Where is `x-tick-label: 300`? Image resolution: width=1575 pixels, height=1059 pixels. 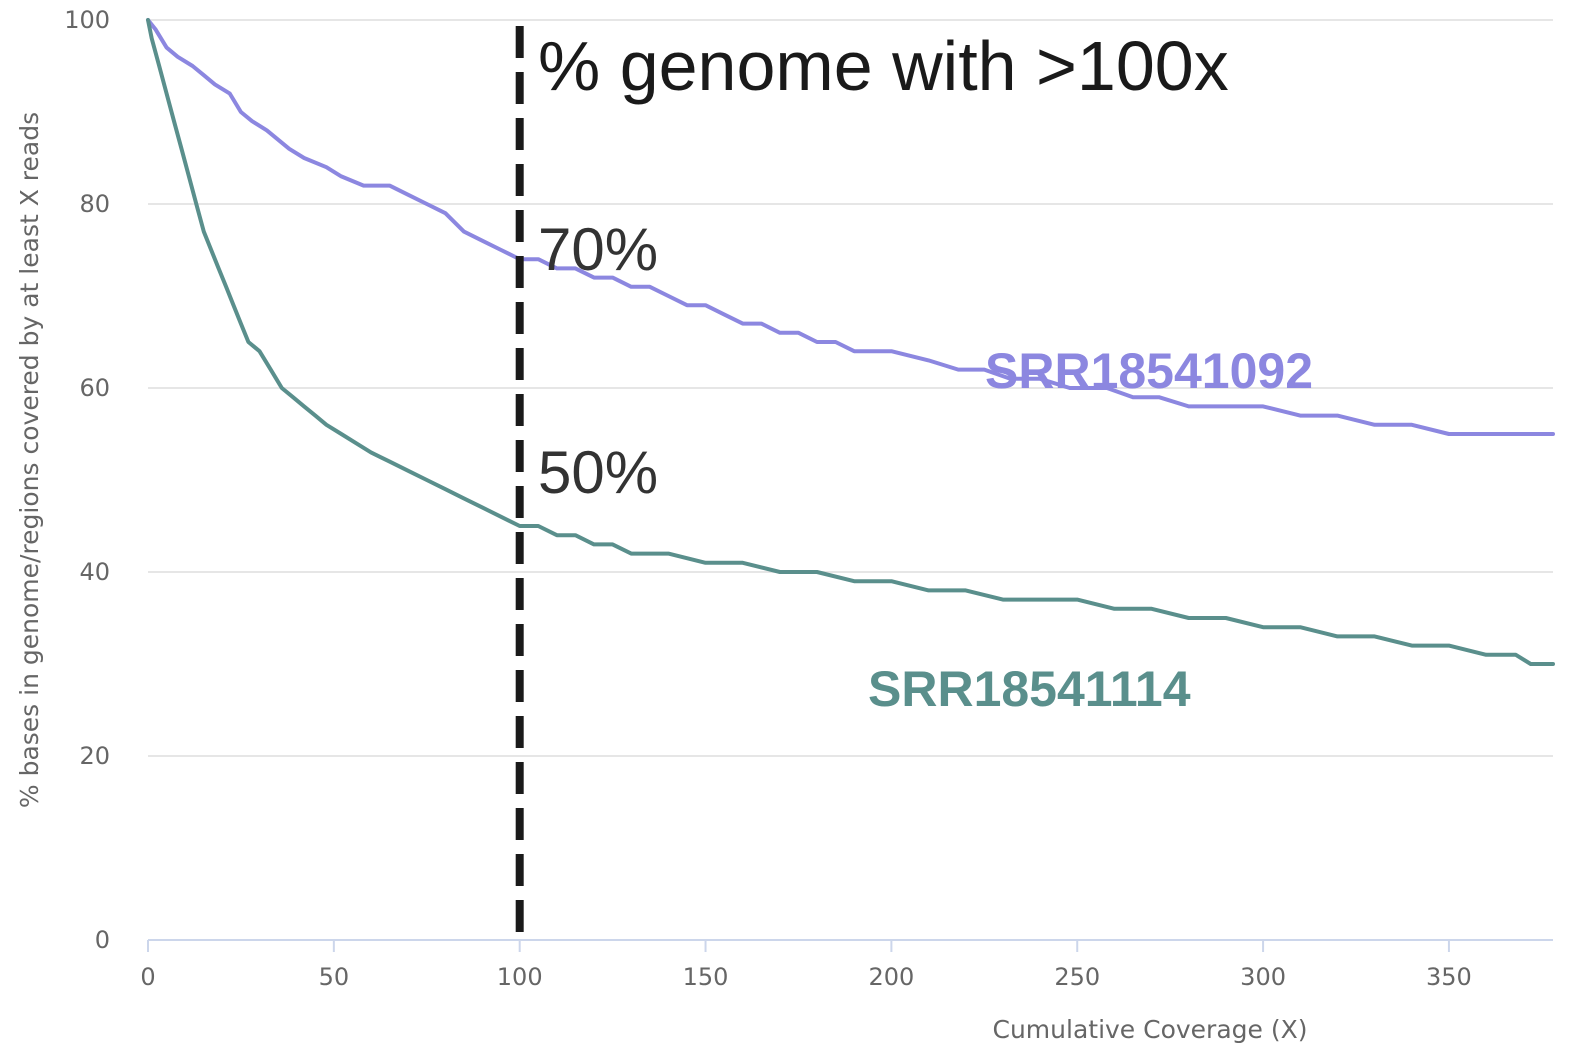 x-tick-label: 300 is located at coordinates (1263, 977).